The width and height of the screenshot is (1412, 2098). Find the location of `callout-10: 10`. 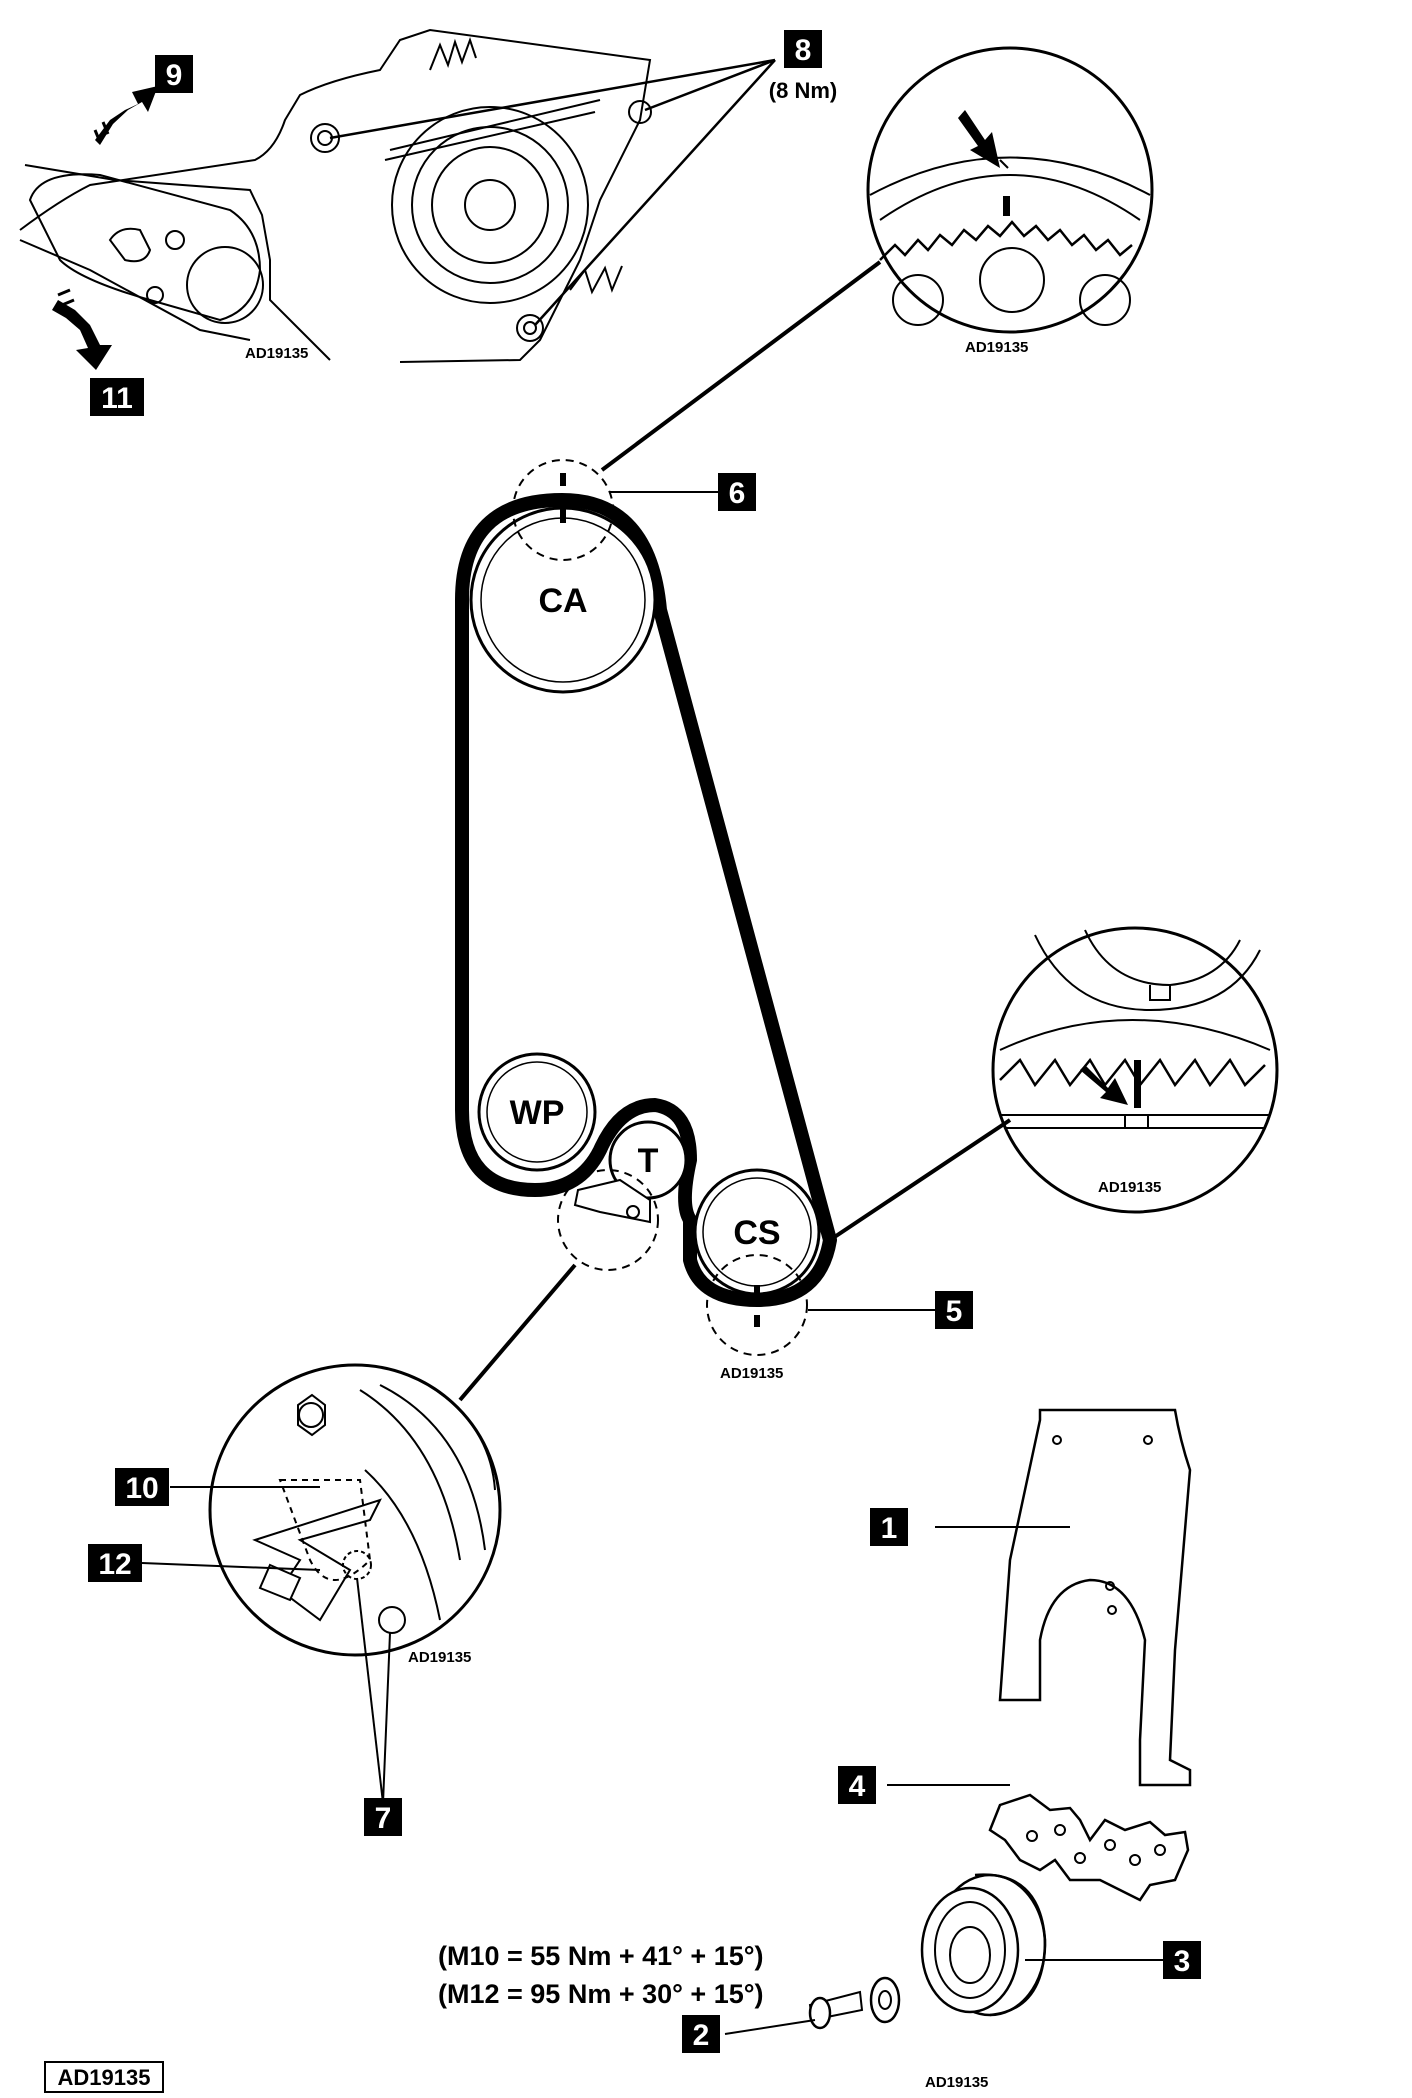

callout-10: 10 is located at coordinates (142, 1487).